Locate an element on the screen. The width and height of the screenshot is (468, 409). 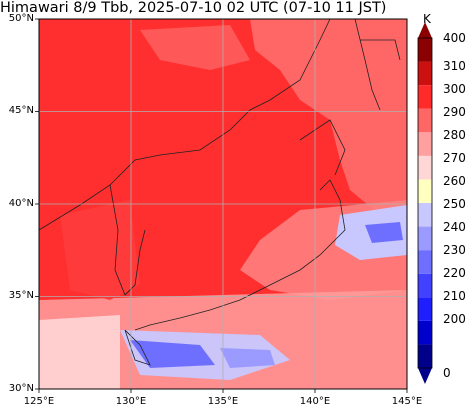
colorbar-tick-220: 220 is located at coordinates (454, 273).